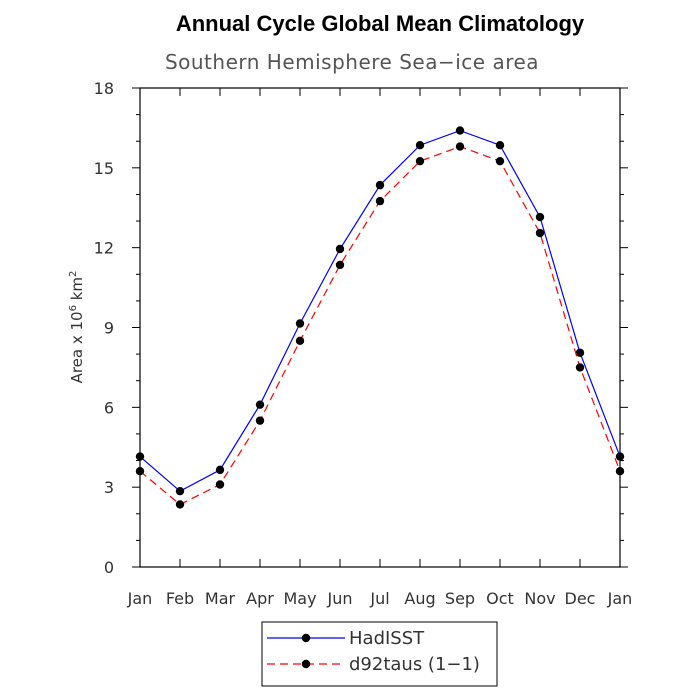 This screenshot has width=700, height=700. Describe the element at coordinates (109, 328) in the screenshot. I see `y-tick-label: 9` at that location.